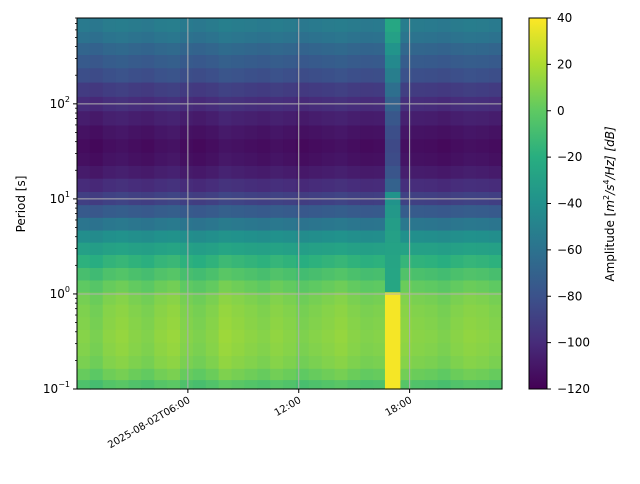 This screenshot has width=640, height=484. I want to click on y-tick-label: 101, so click(60, 198).